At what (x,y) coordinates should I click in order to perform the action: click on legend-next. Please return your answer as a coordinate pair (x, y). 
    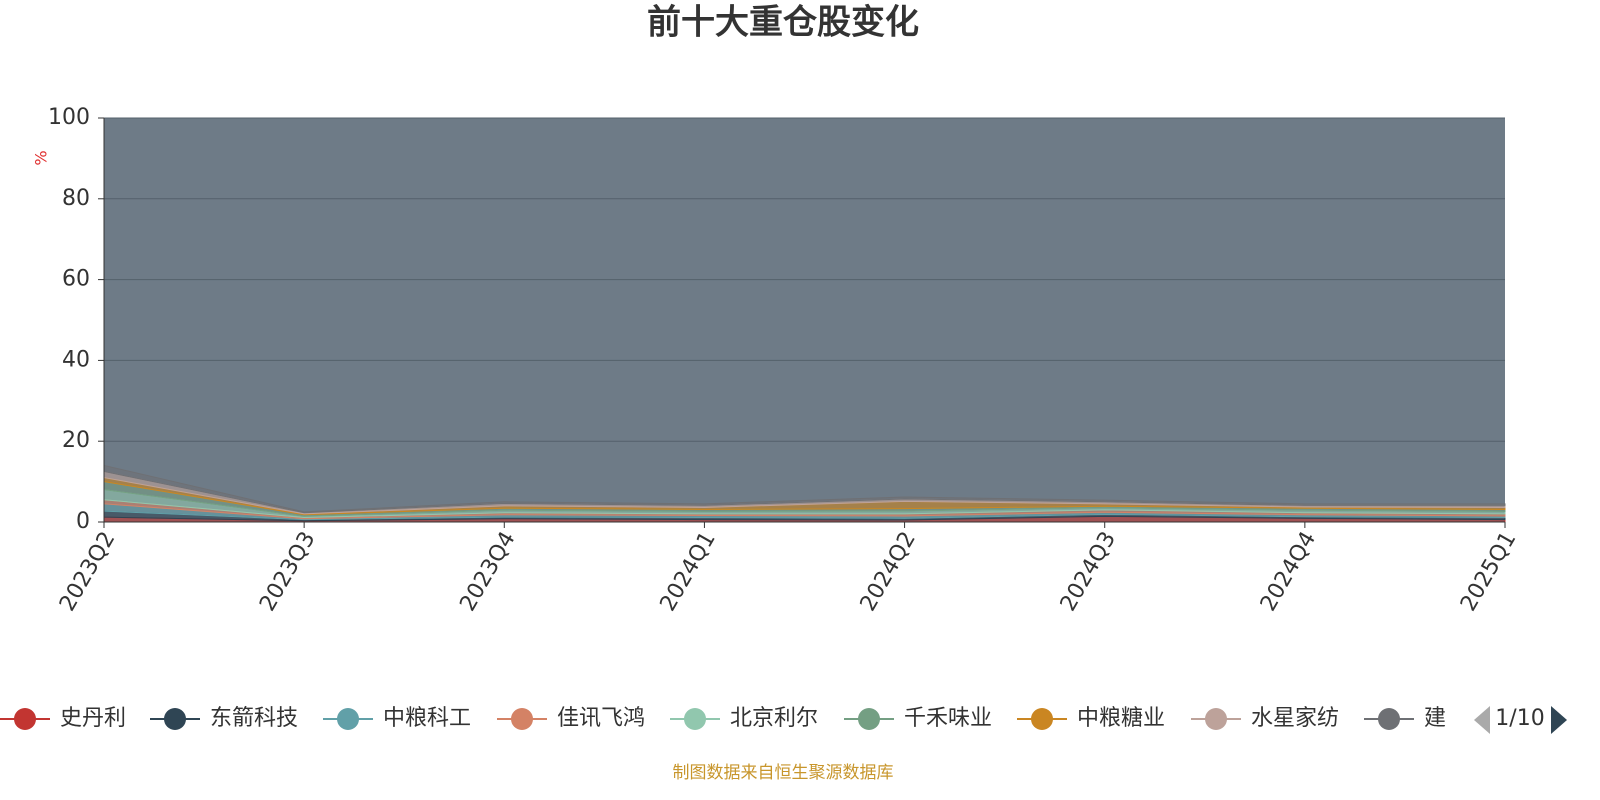
    Looking at the image, I should click on (1559, 720).